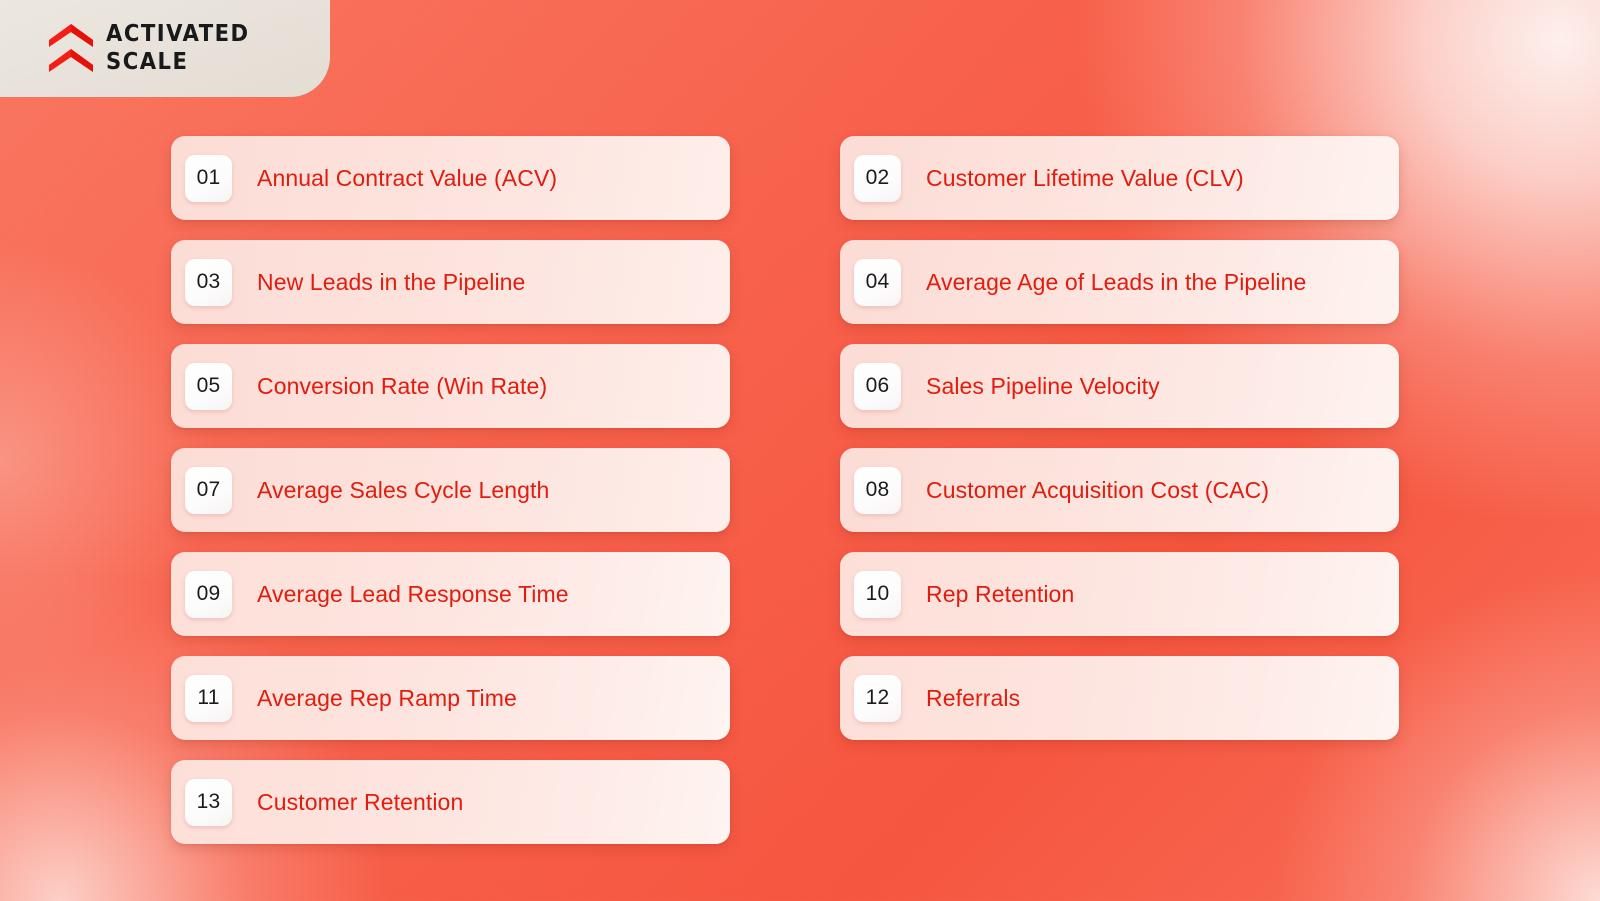  Describe the element at coordinates (178, 34) in the screenshot. I see `brand-name-line-1: ACTIVATED` at that location.